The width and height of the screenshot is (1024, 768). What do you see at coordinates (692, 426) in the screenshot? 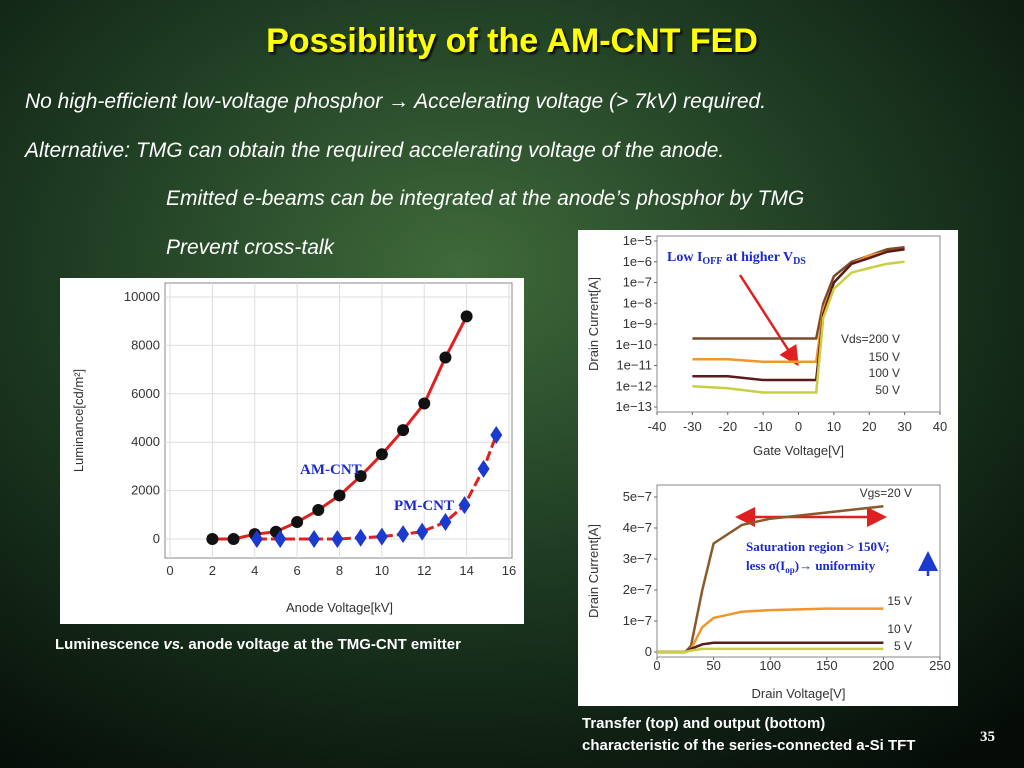
I see `x-tick-label: -30` at bounding box center [692, 426].